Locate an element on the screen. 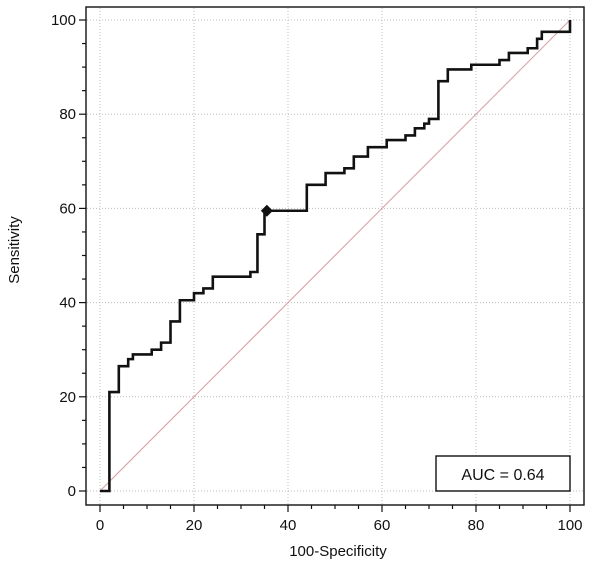  y-tick-label: 100 is located at coordinates (63, 20).